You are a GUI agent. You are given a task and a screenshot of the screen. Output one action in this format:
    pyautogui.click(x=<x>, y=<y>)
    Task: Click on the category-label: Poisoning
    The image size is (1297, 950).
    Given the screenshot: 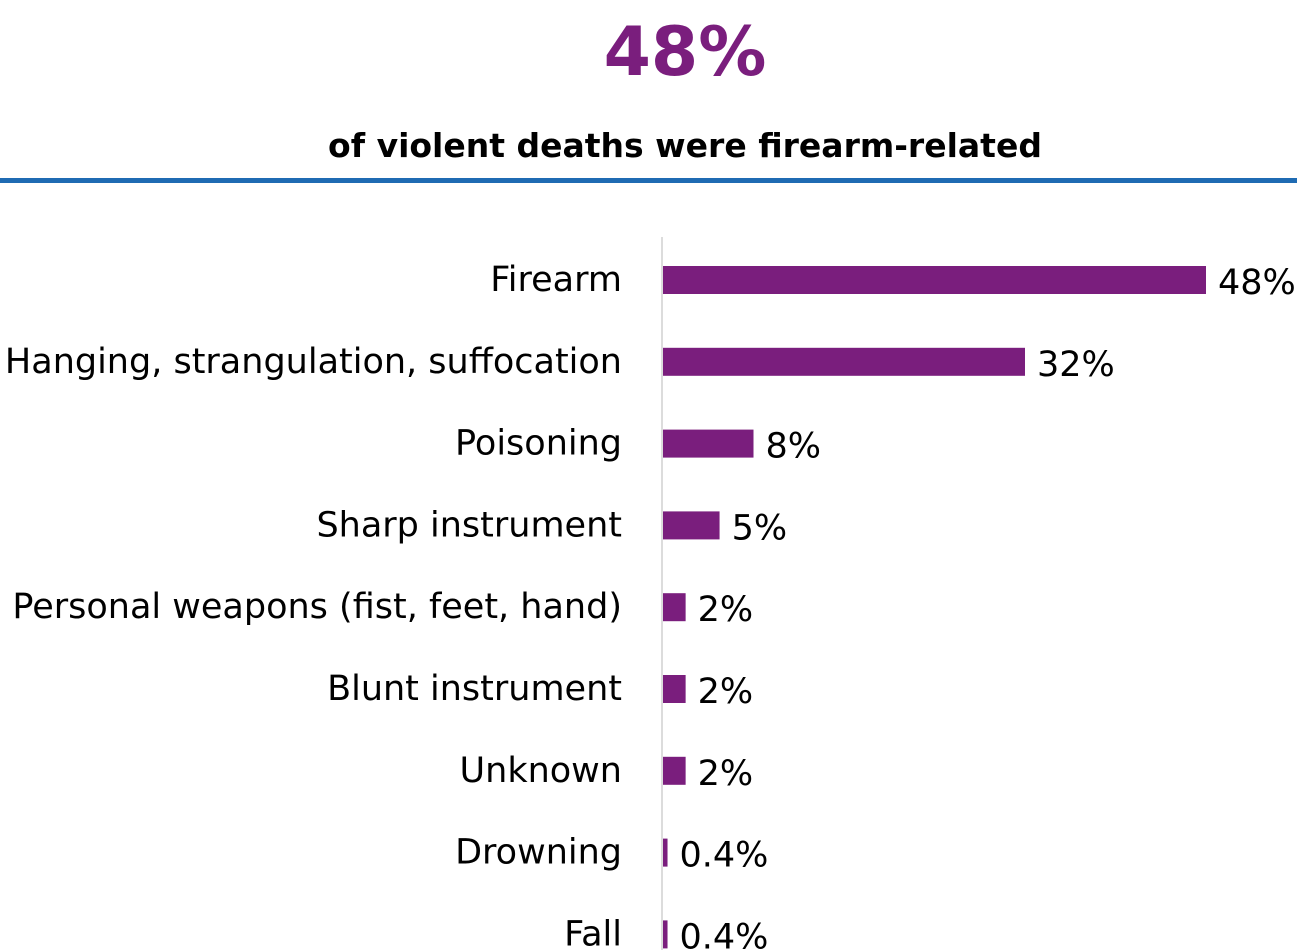 What is the action you would take?
    pyautogui.click(x=538, y=444)
    